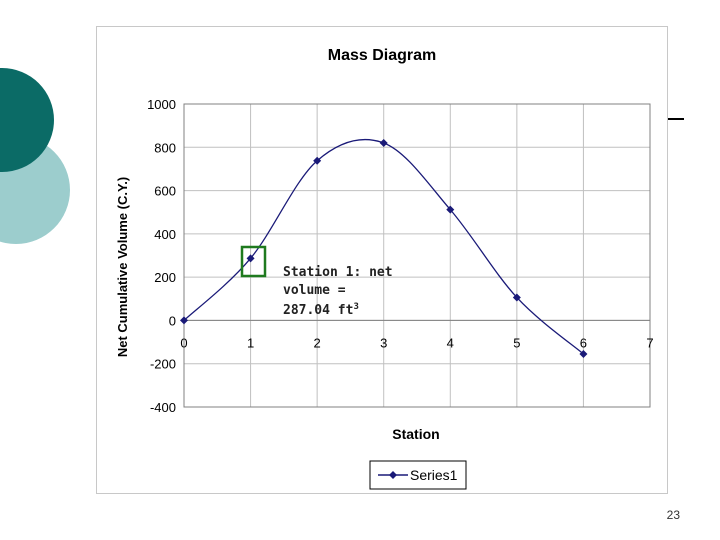  I want to click on chart-title: Mass Diagram, so click(382, 55).